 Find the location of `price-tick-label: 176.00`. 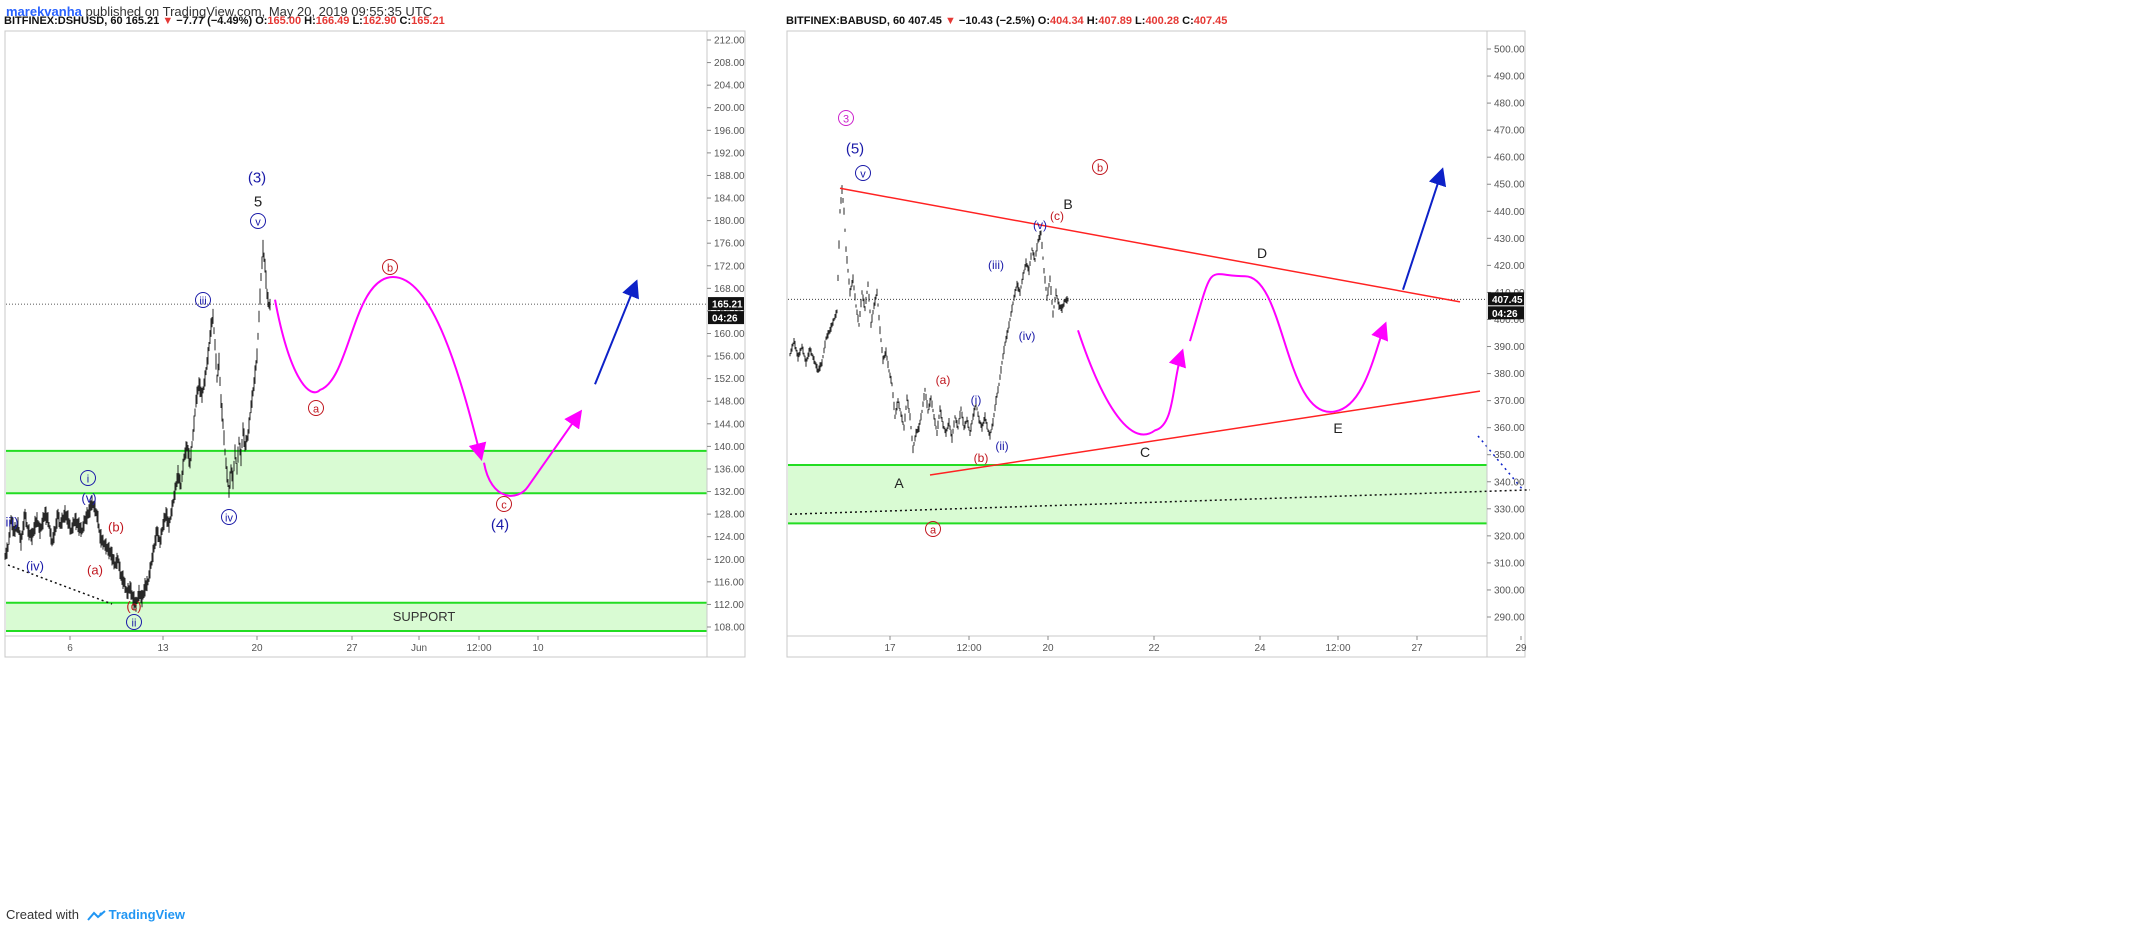

price-tick-label: 176.00 is located at coordinates (729, 244).